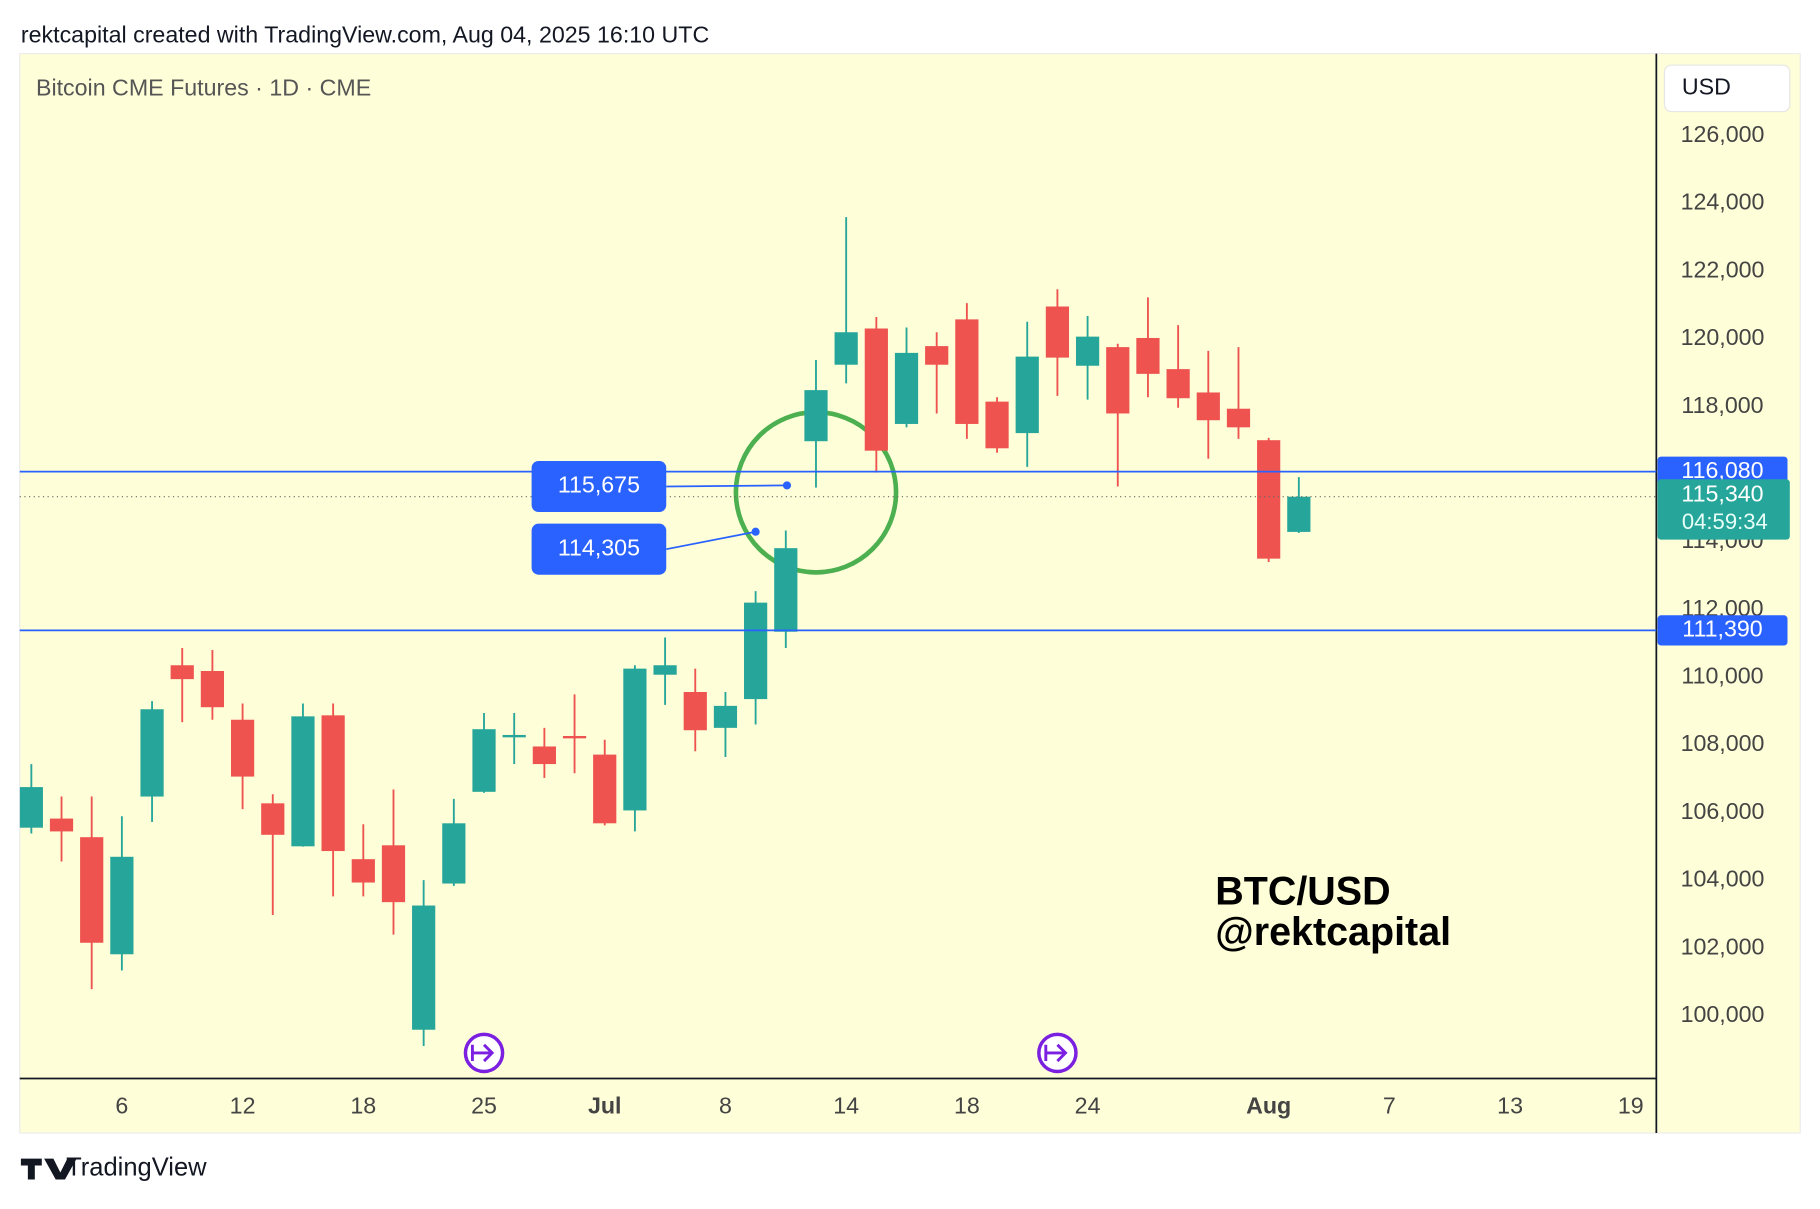  Describe the element at coordinates (243, 1106) in the screenshot. I see `x-tick-label: 12` at that location.